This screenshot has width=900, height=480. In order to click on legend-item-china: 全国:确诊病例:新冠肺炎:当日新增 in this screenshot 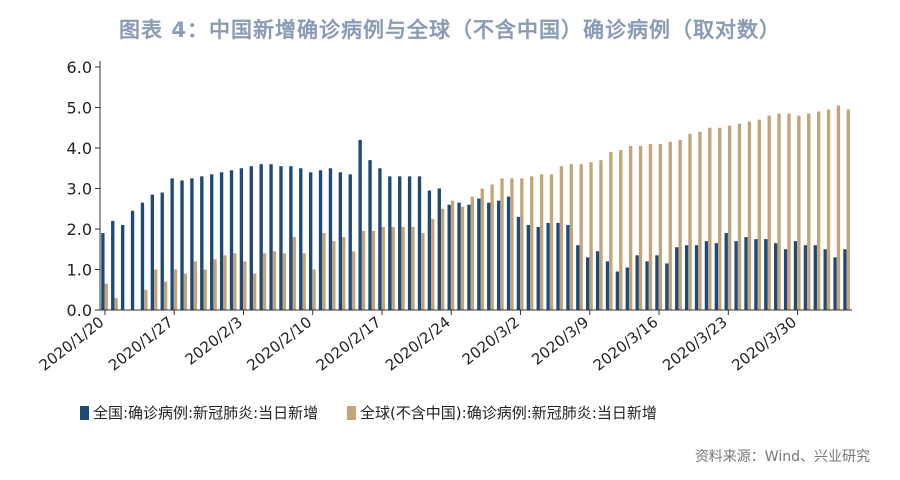, I will do `click(199, 412)`.